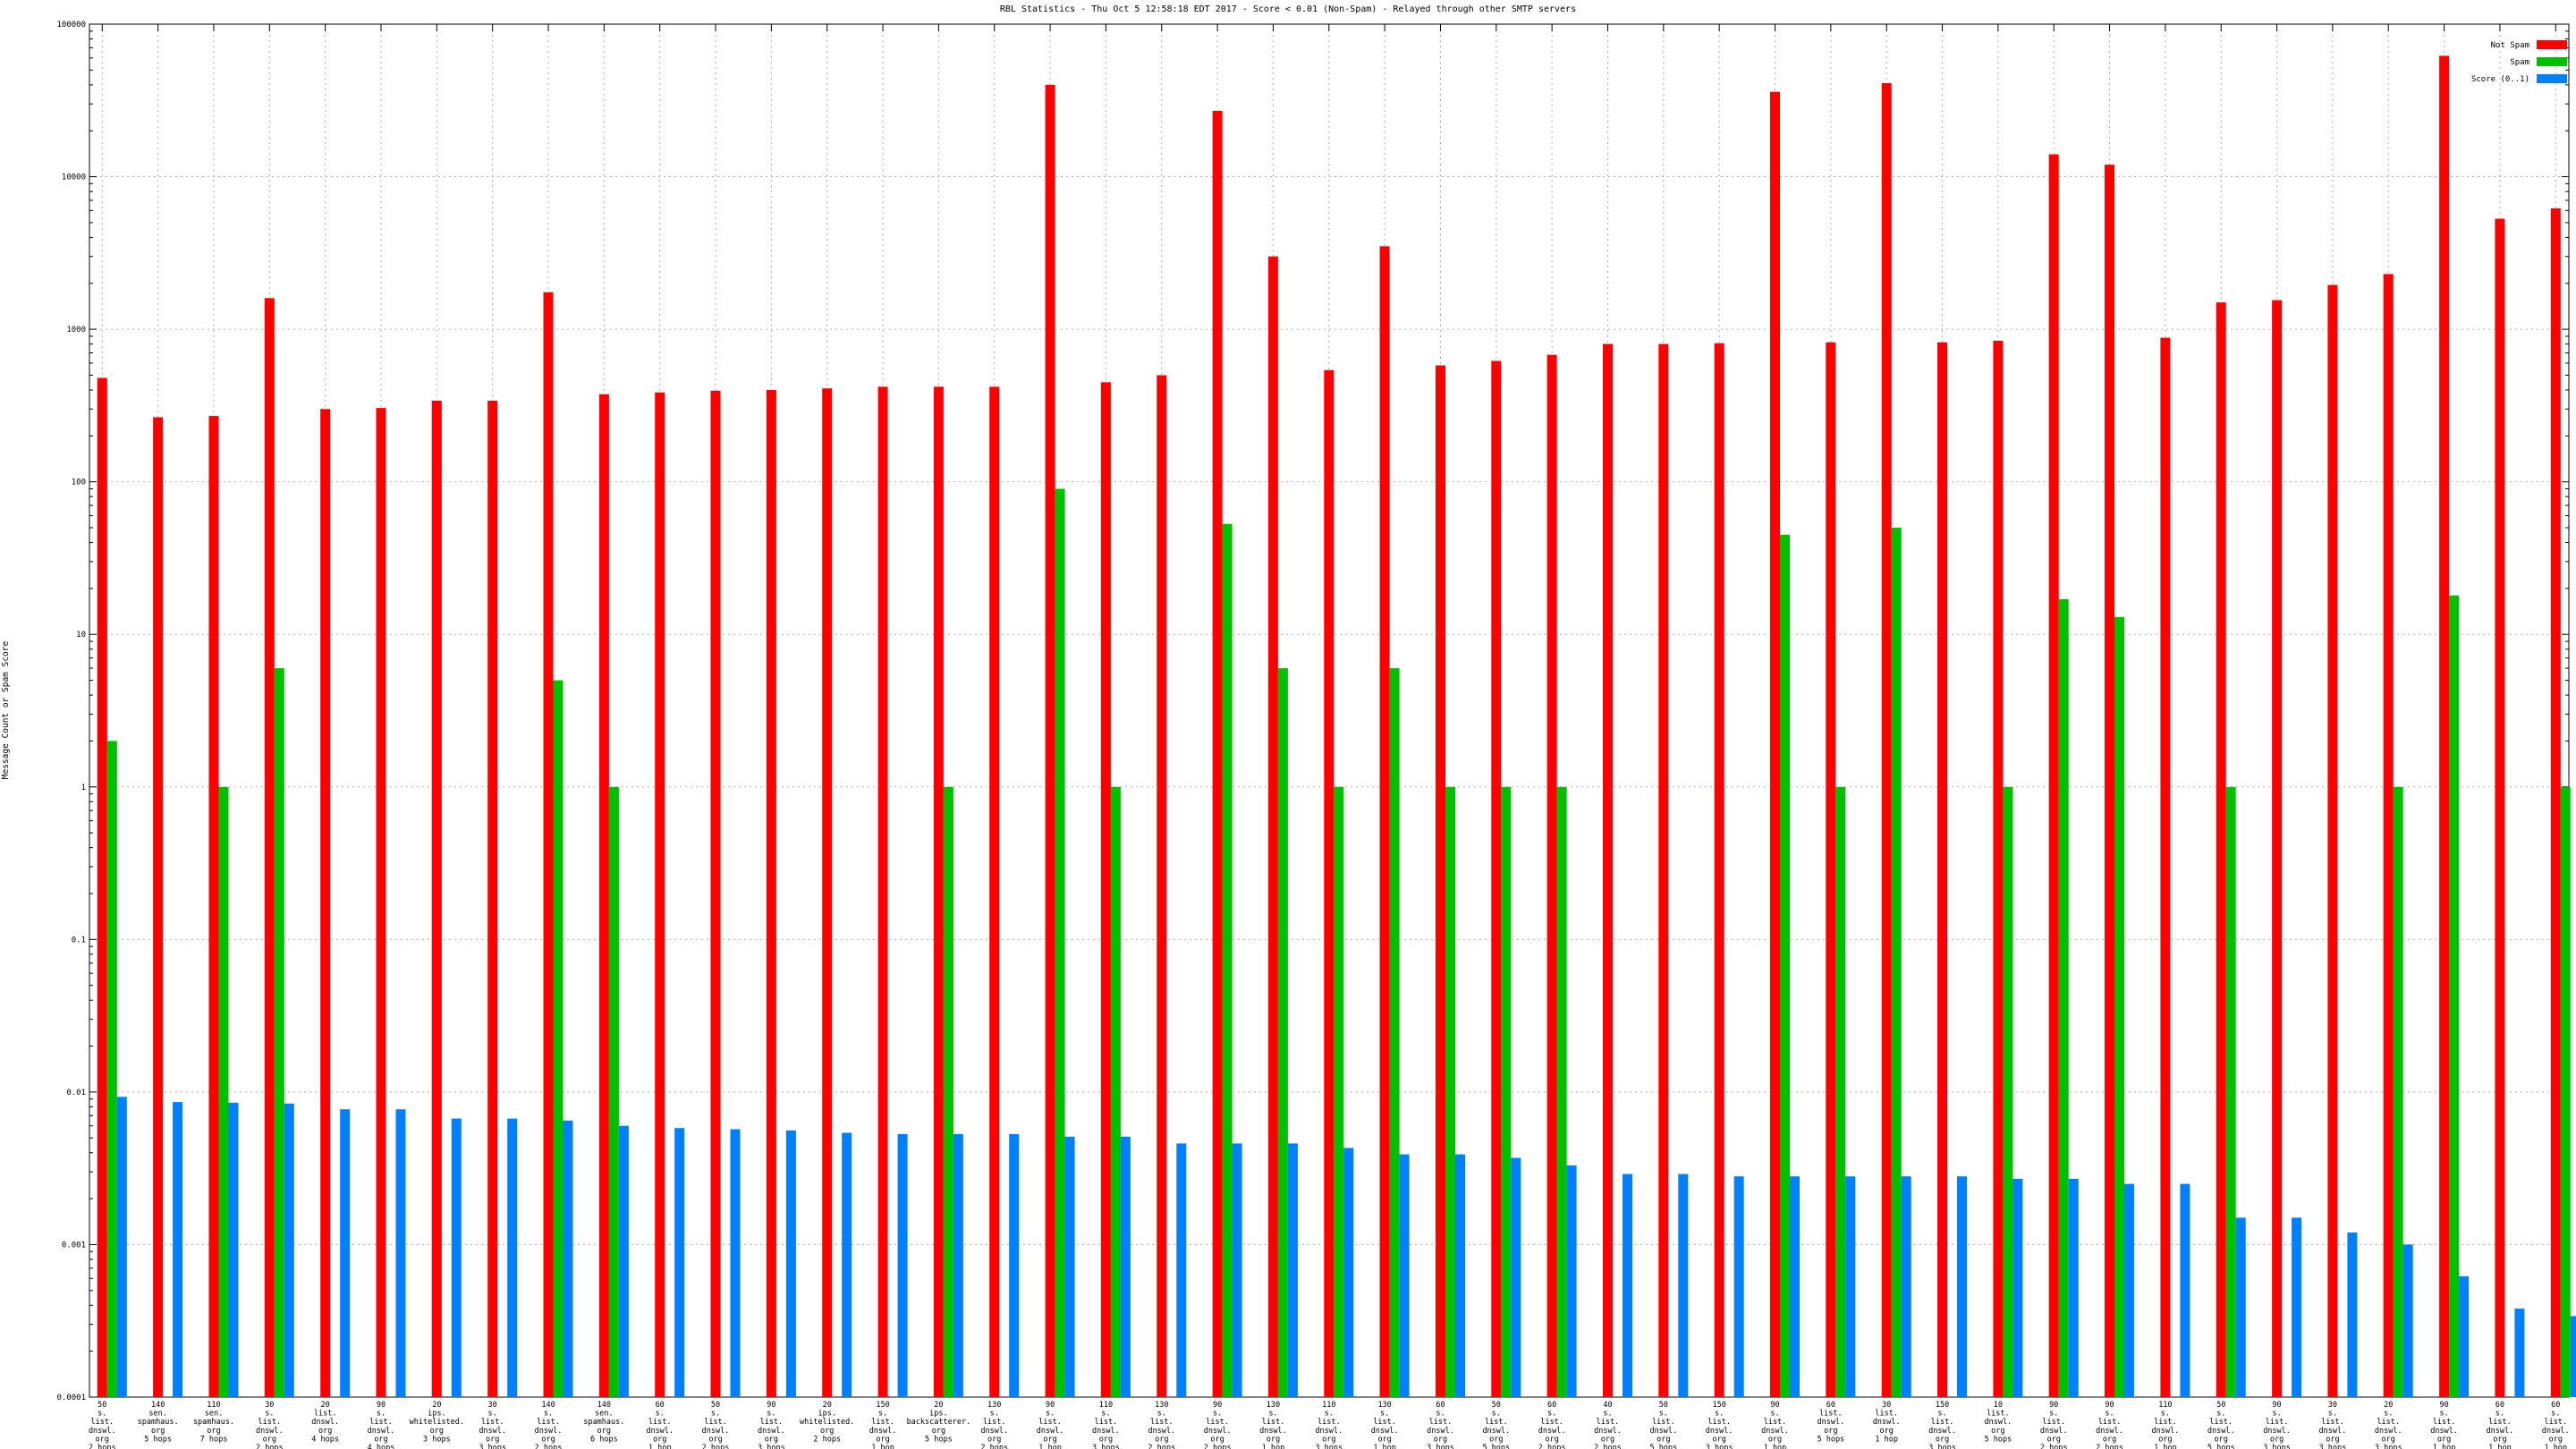 The height and width of the screenshot is (1449, 2576). What do you see at coordinates (325, 1422) in the screenshot?
I see `x-category-label: 20 list. dnswl. org 4 hops` at bounding box center [325, 1422].